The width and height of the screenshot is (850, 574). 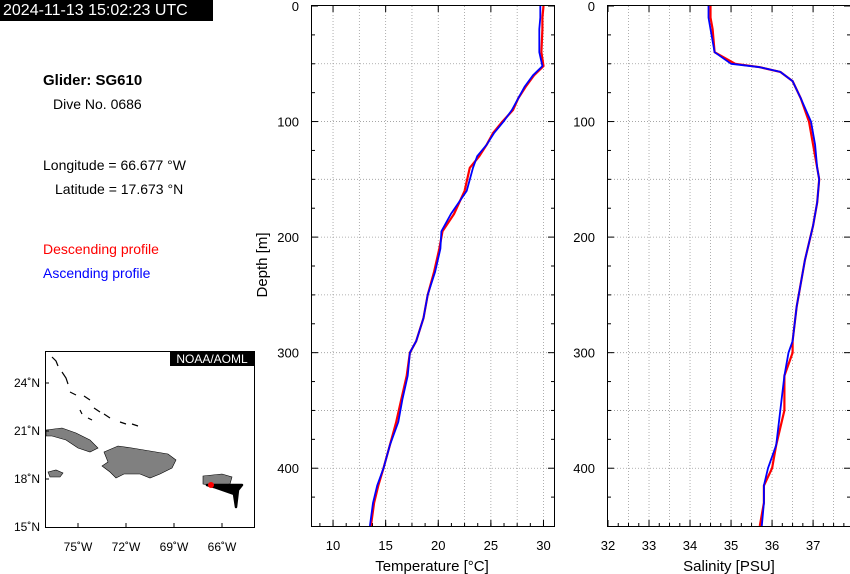 I want to click on salinity-series-ascending, so click(x=764, y=266).